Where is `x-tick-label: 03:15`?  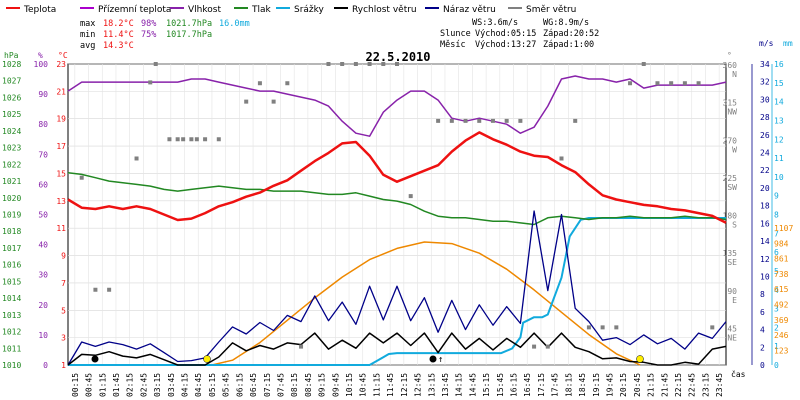
x-tick-label: 03:15 is located at coordinates (157, 385).